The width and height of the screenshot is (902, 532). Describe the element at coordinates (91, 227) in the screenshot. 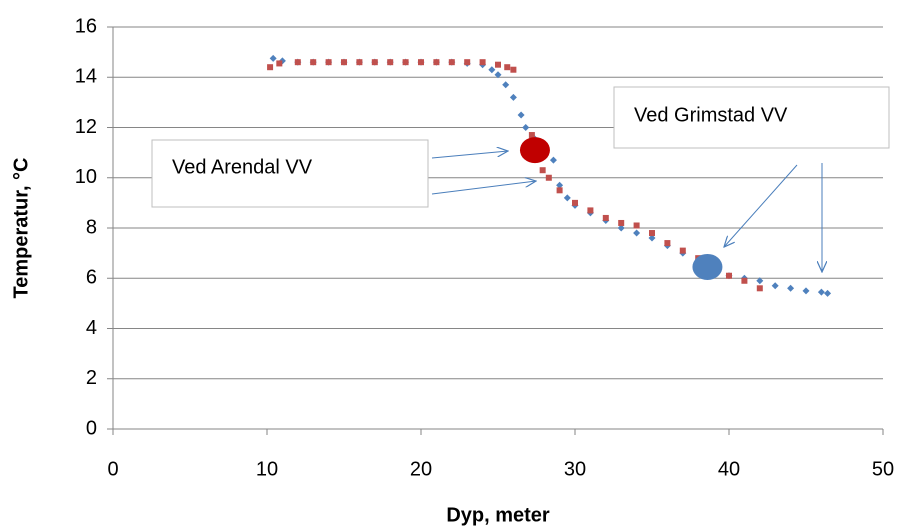

I see `y-tick-label: 8` at that location.